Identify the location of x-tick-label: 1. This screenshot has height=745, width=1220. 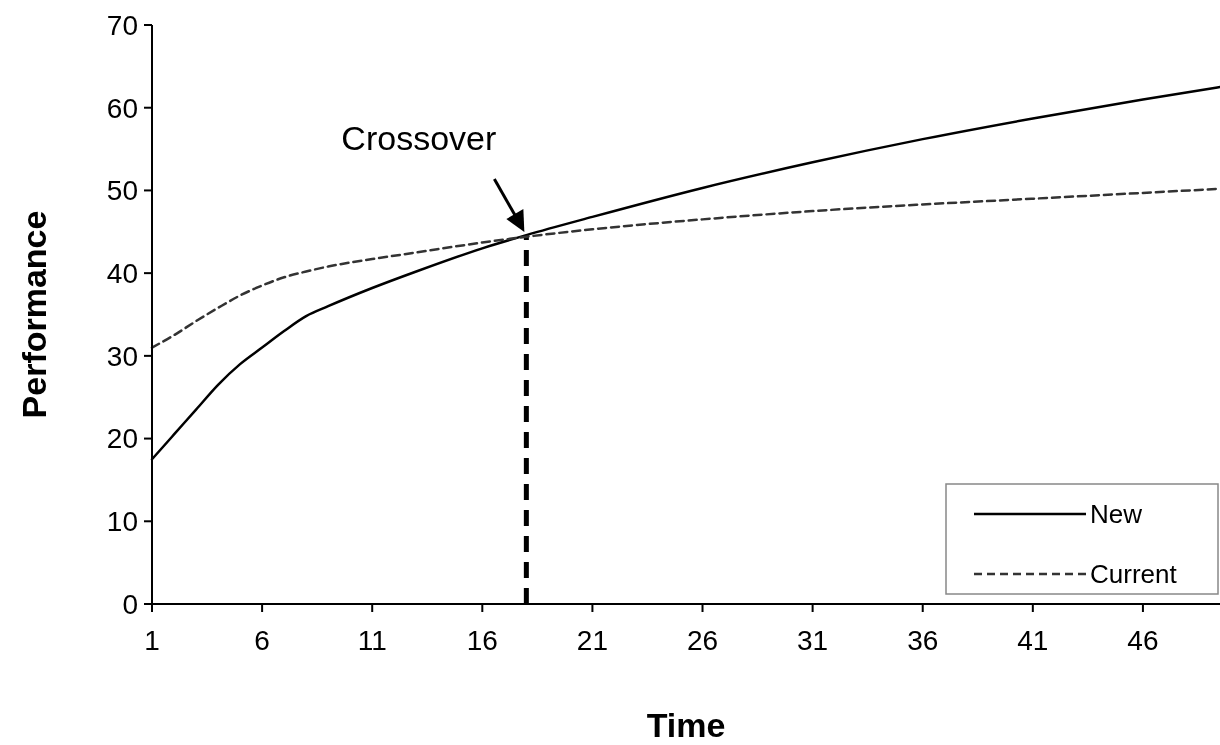
(152, 640).